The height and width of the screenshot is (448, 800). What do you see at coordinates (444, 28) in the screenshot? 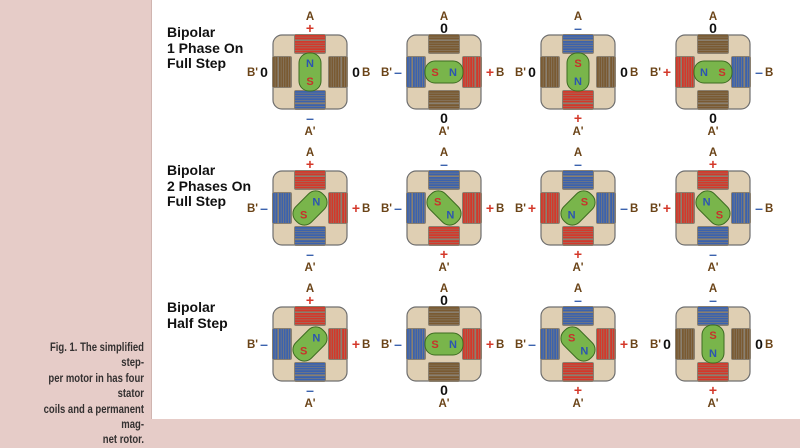
I see `terminal-a-sign: 0` at bounding box center [444, 28].